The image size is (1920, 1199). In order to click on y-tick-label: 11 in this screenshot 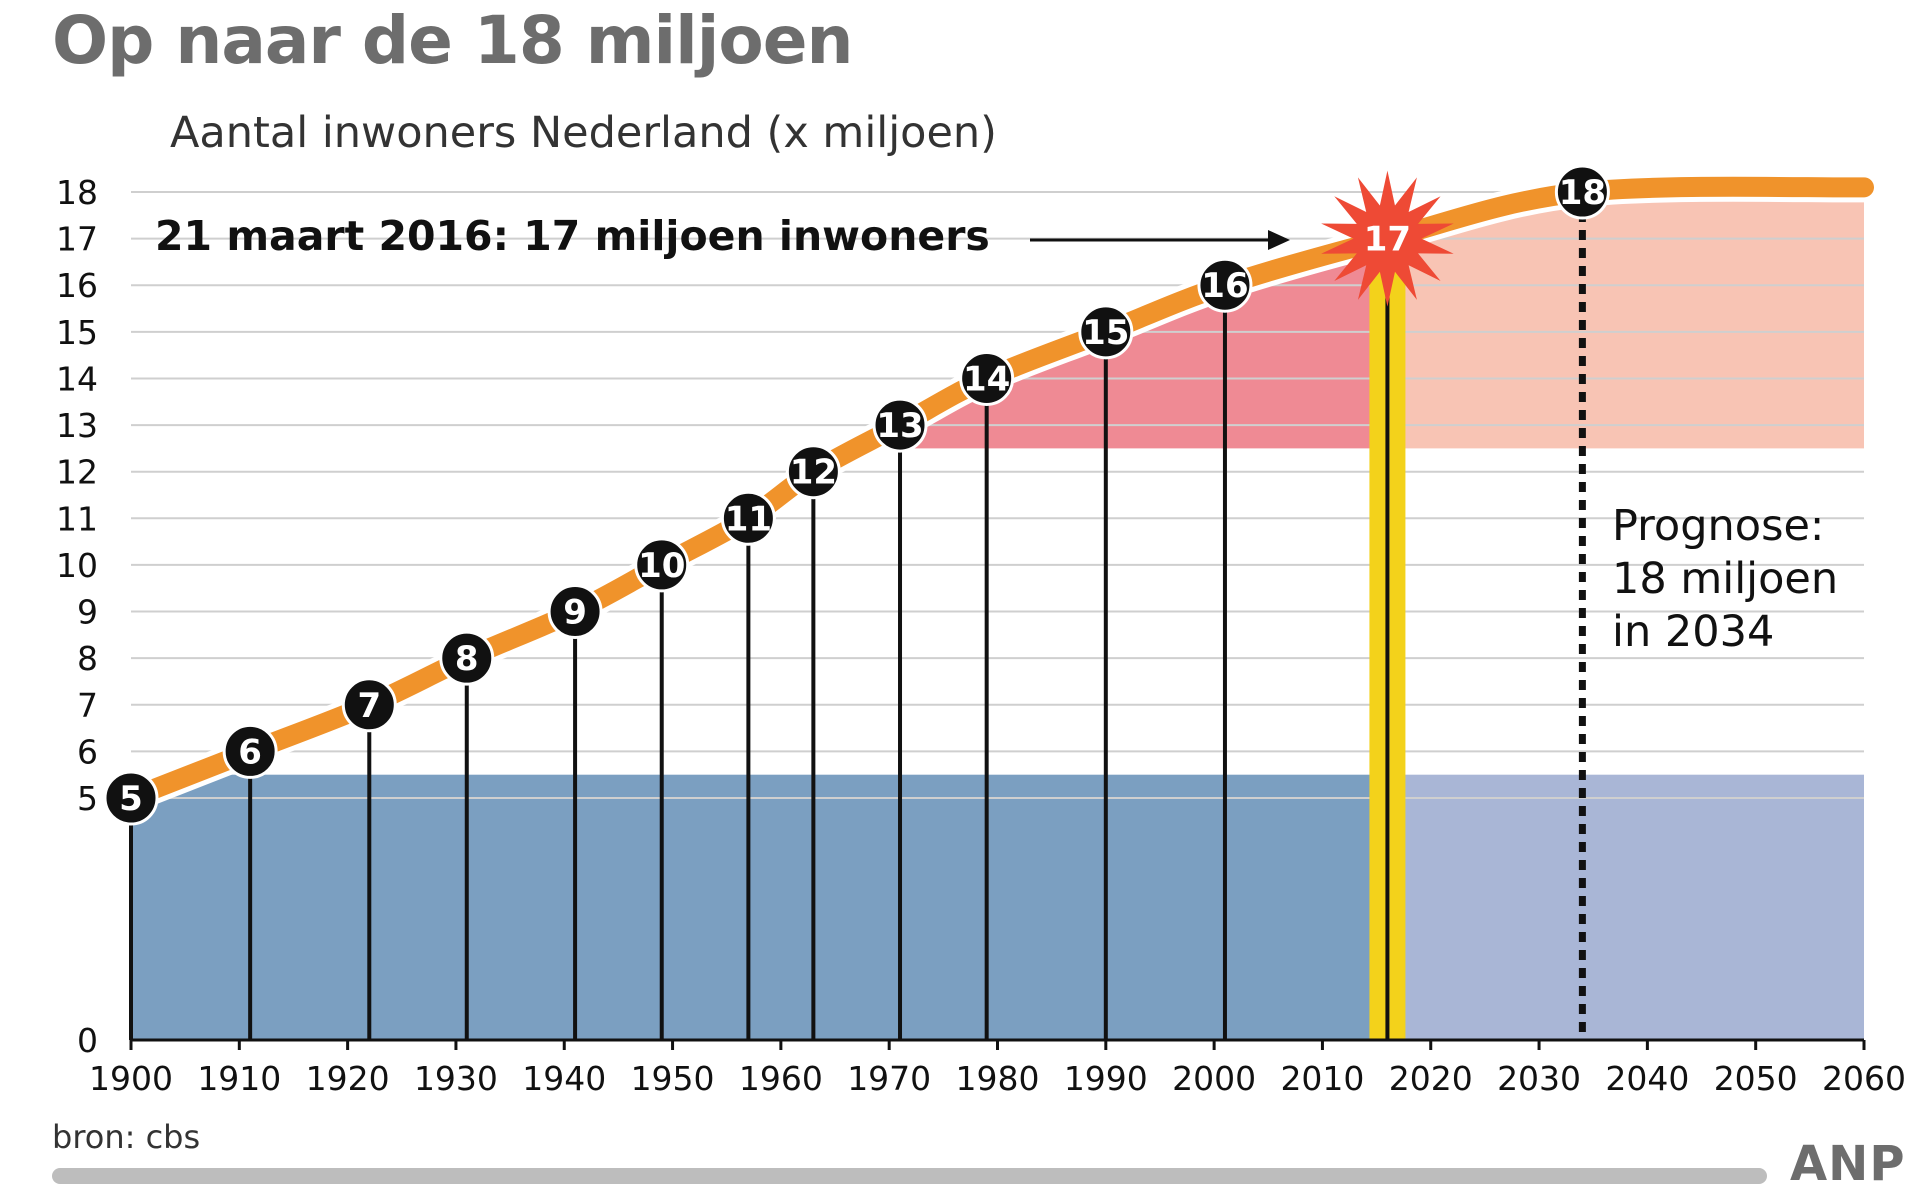, I will do `click(77, 518)`.